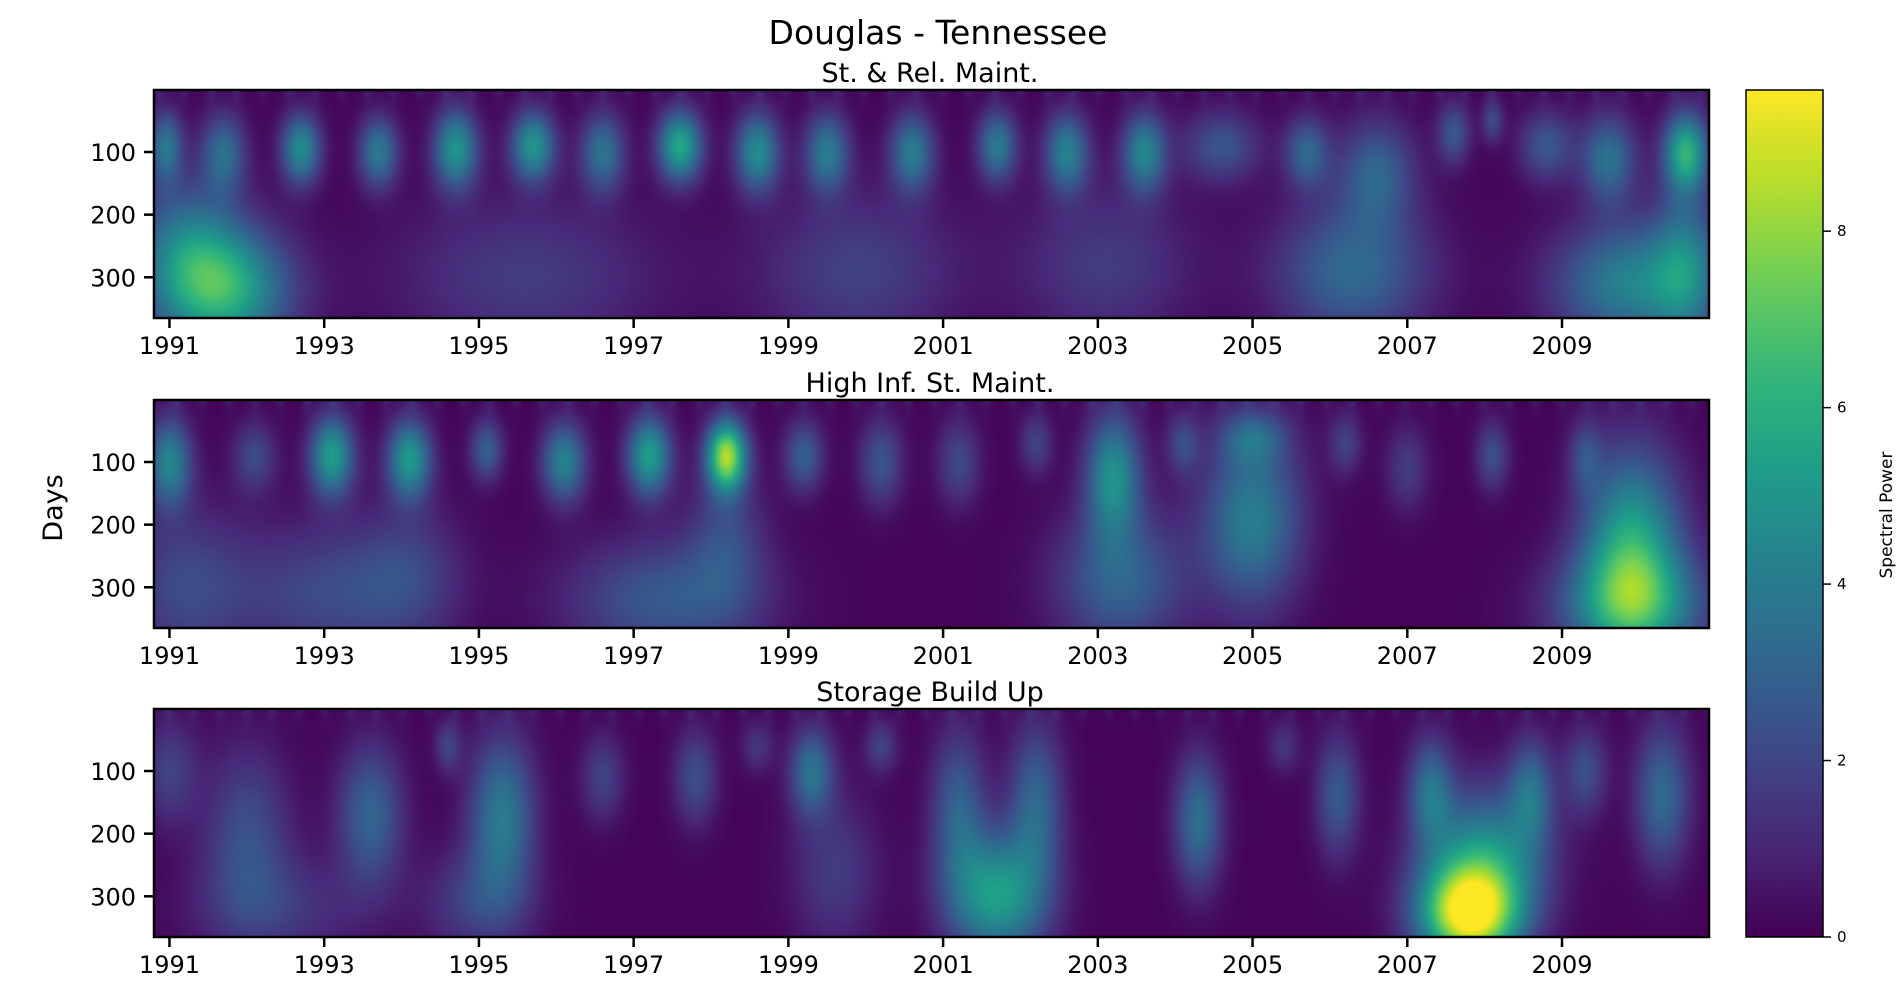  I want to click on colorbar-tick-label: 4, so click(1842, 584).